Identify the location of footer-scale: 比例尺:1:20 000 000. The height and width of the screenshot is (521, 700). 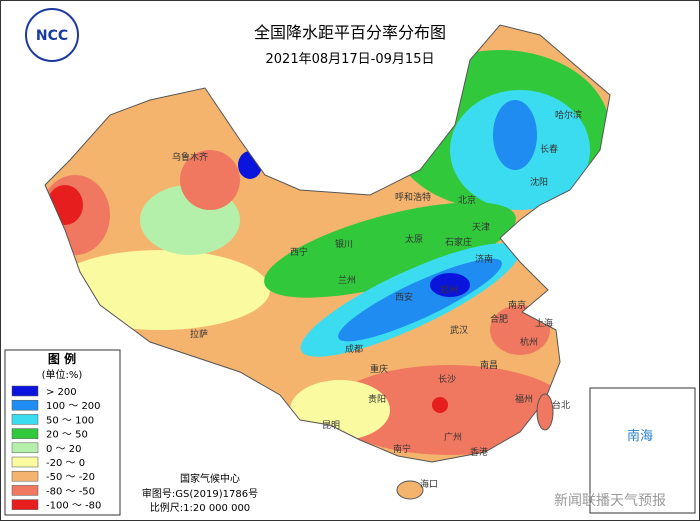
(200, 507).